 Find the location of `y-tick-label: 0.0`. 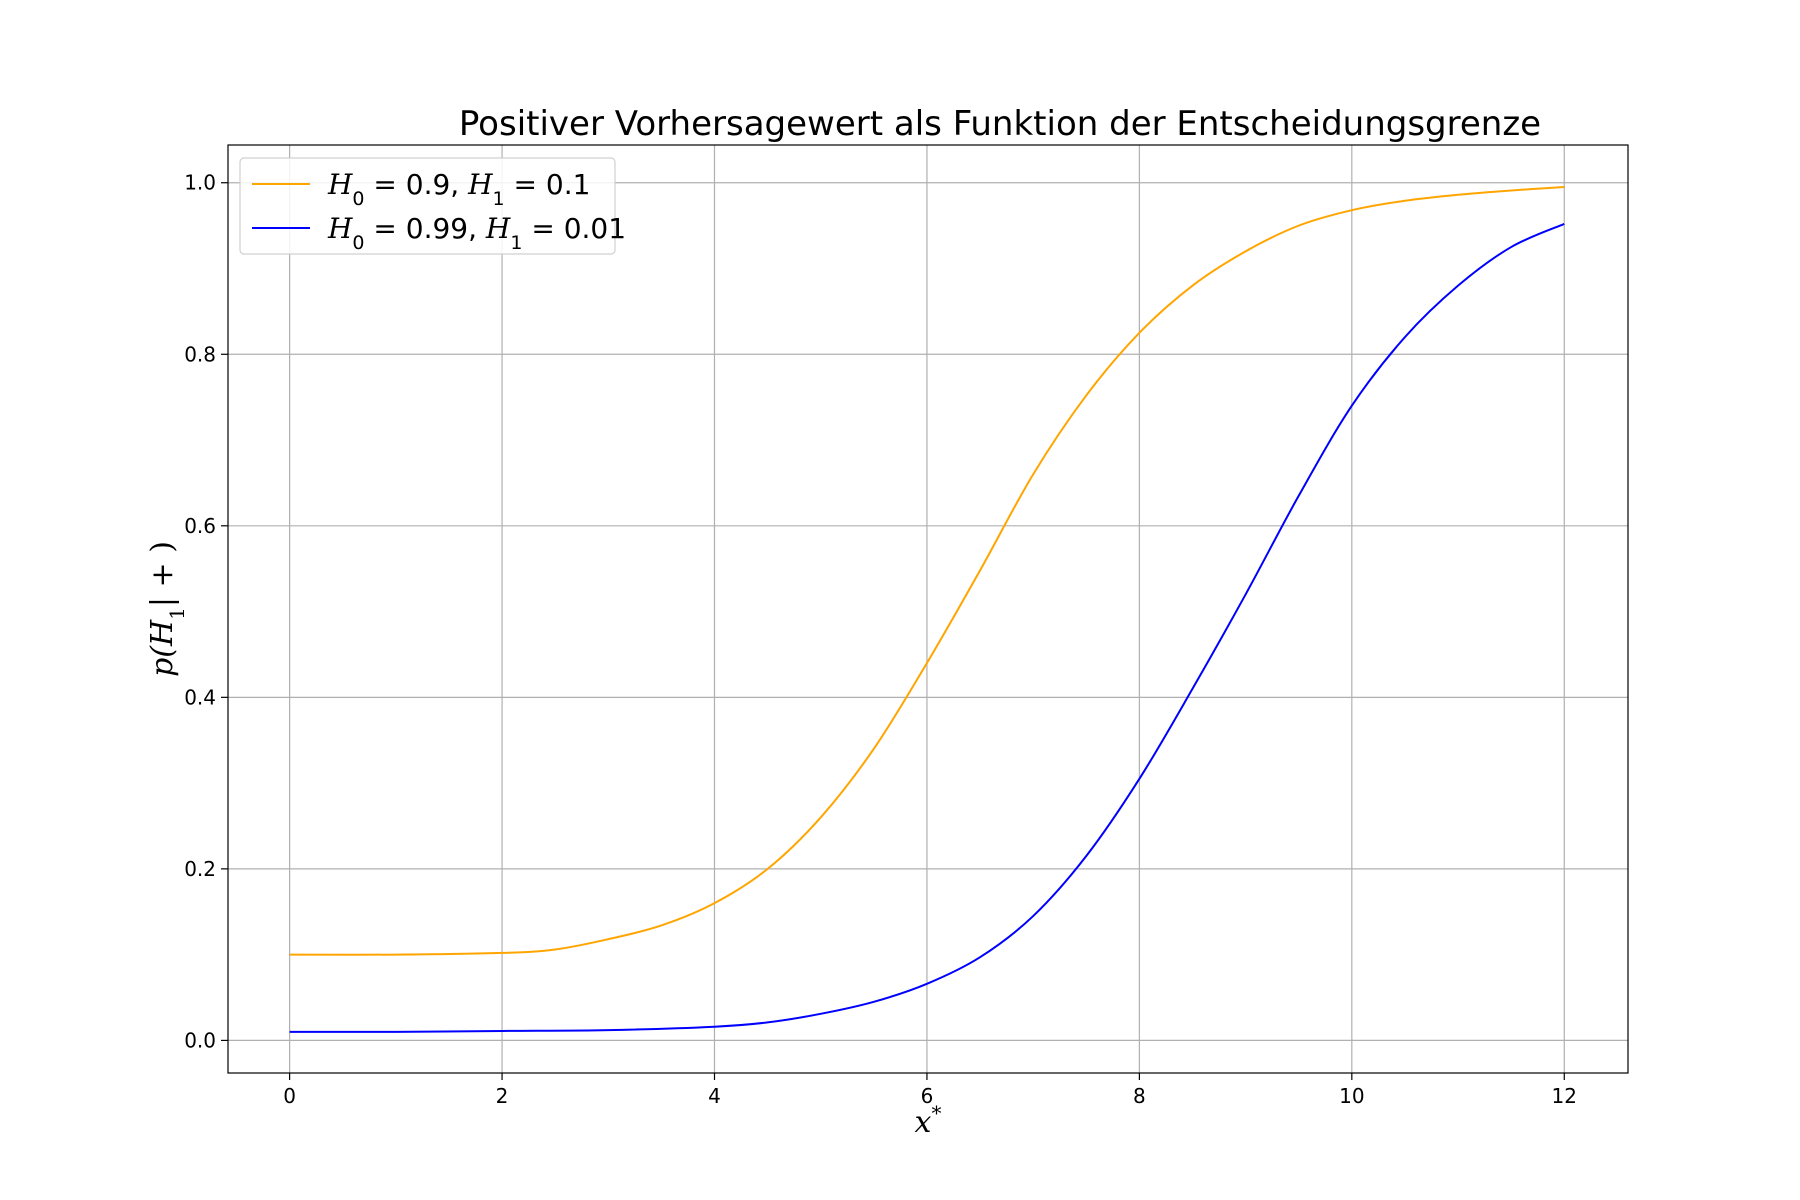

y-tick-label: 0.0 is located at coordinates (200, 1040).